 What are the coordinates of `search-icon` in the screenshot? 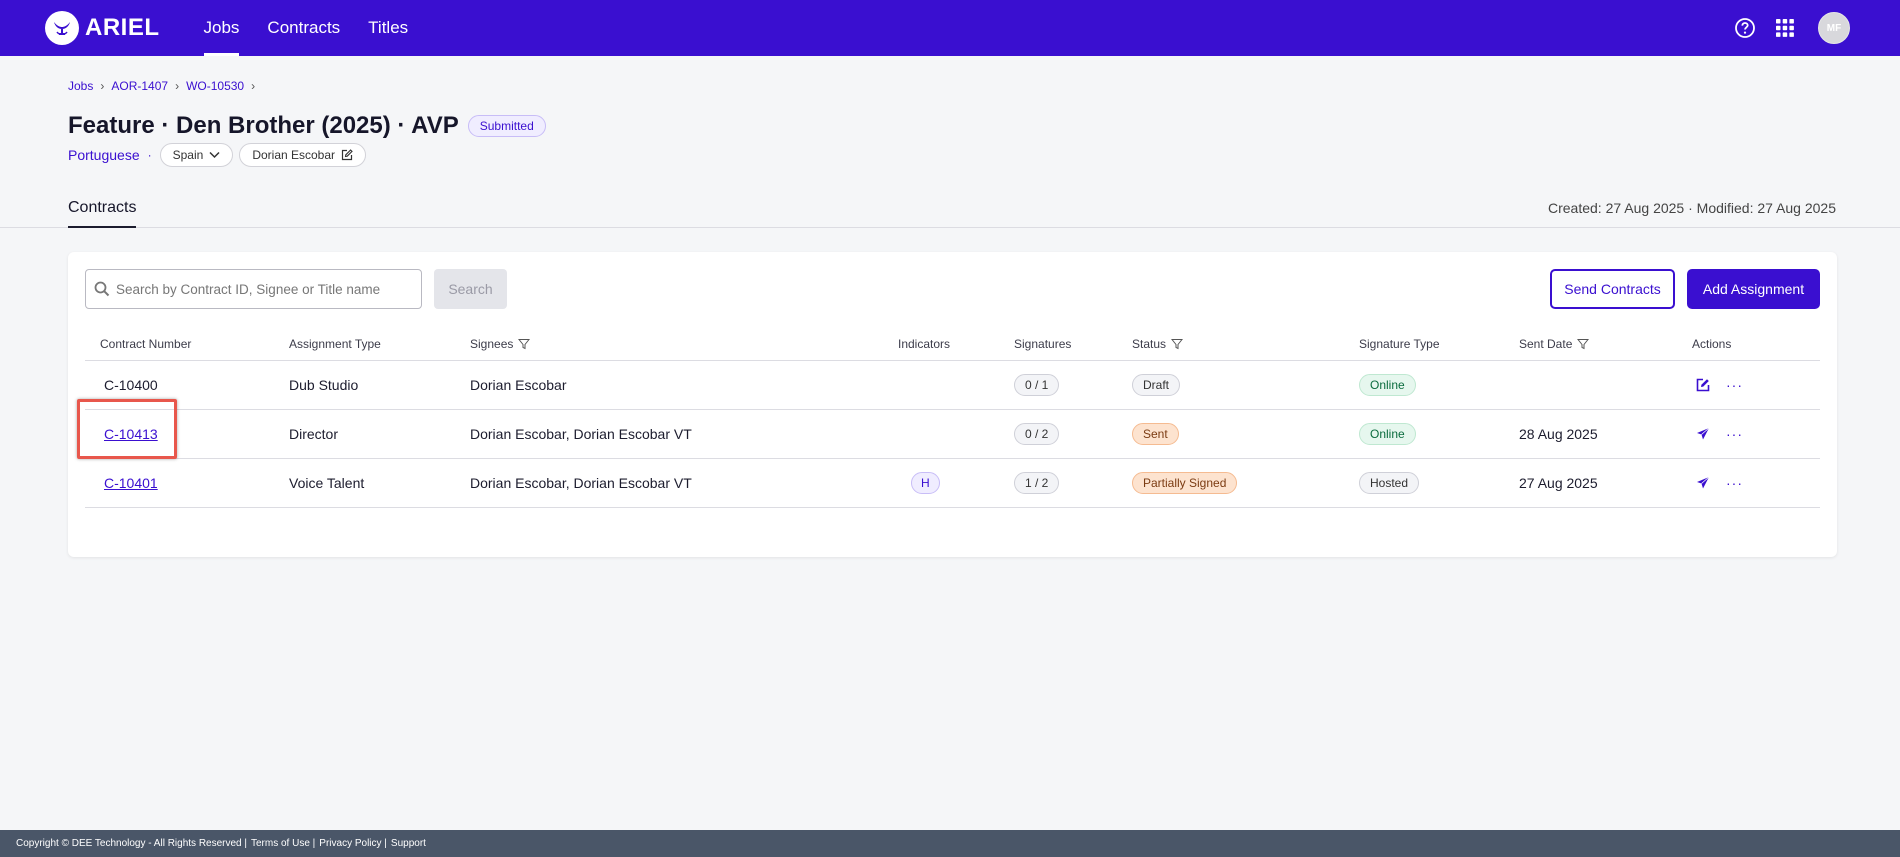 It's located at (102, 289).